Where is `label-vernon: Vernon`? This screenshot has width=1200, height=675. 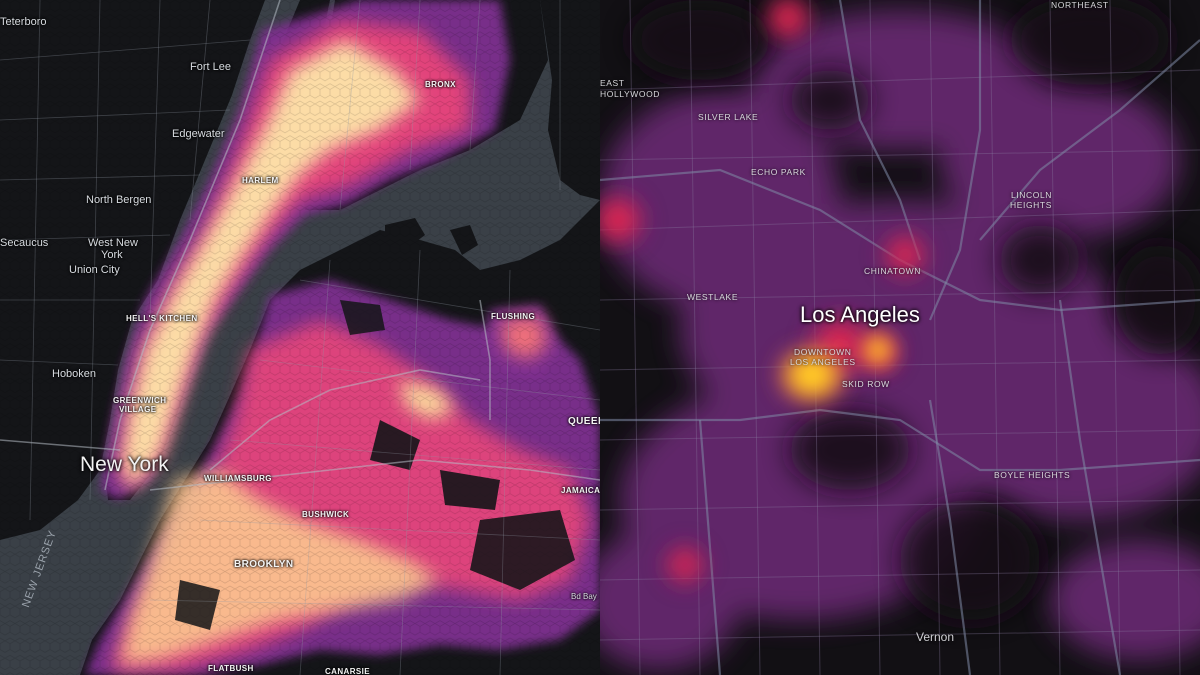 label-vernon: Vernon is located at coordinates (935, 637).